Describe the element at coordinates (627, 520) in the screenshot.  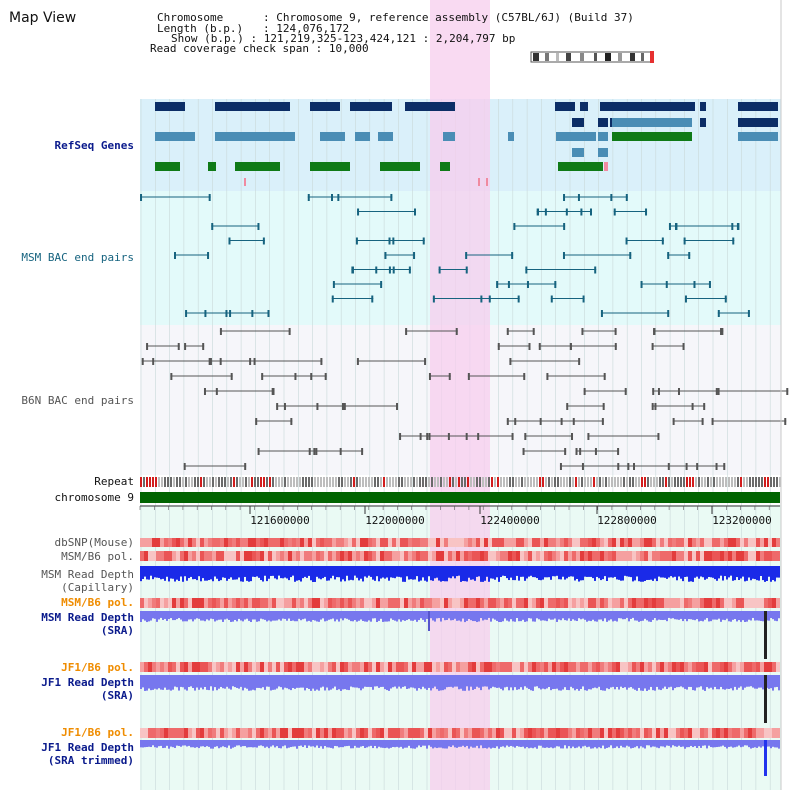
I see `axis-tick-label: 122800000` at that location.